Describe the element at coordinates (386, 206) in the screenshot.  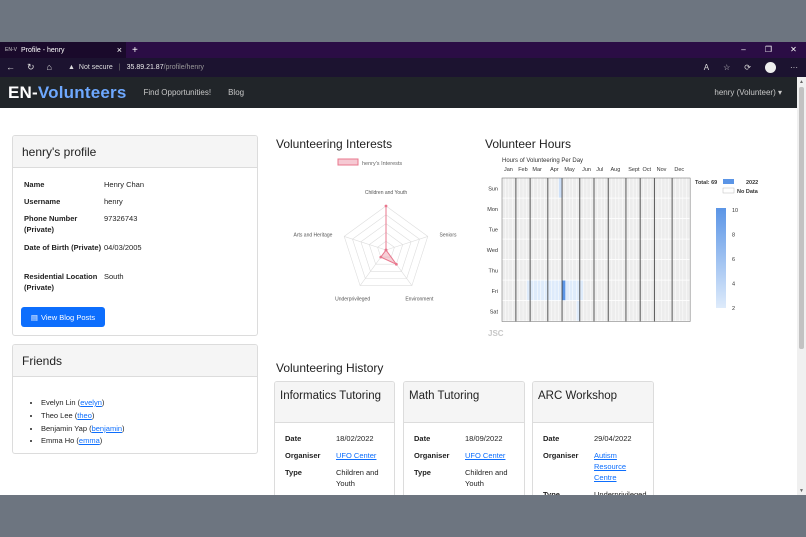
I see `radar-data-point` at that location.